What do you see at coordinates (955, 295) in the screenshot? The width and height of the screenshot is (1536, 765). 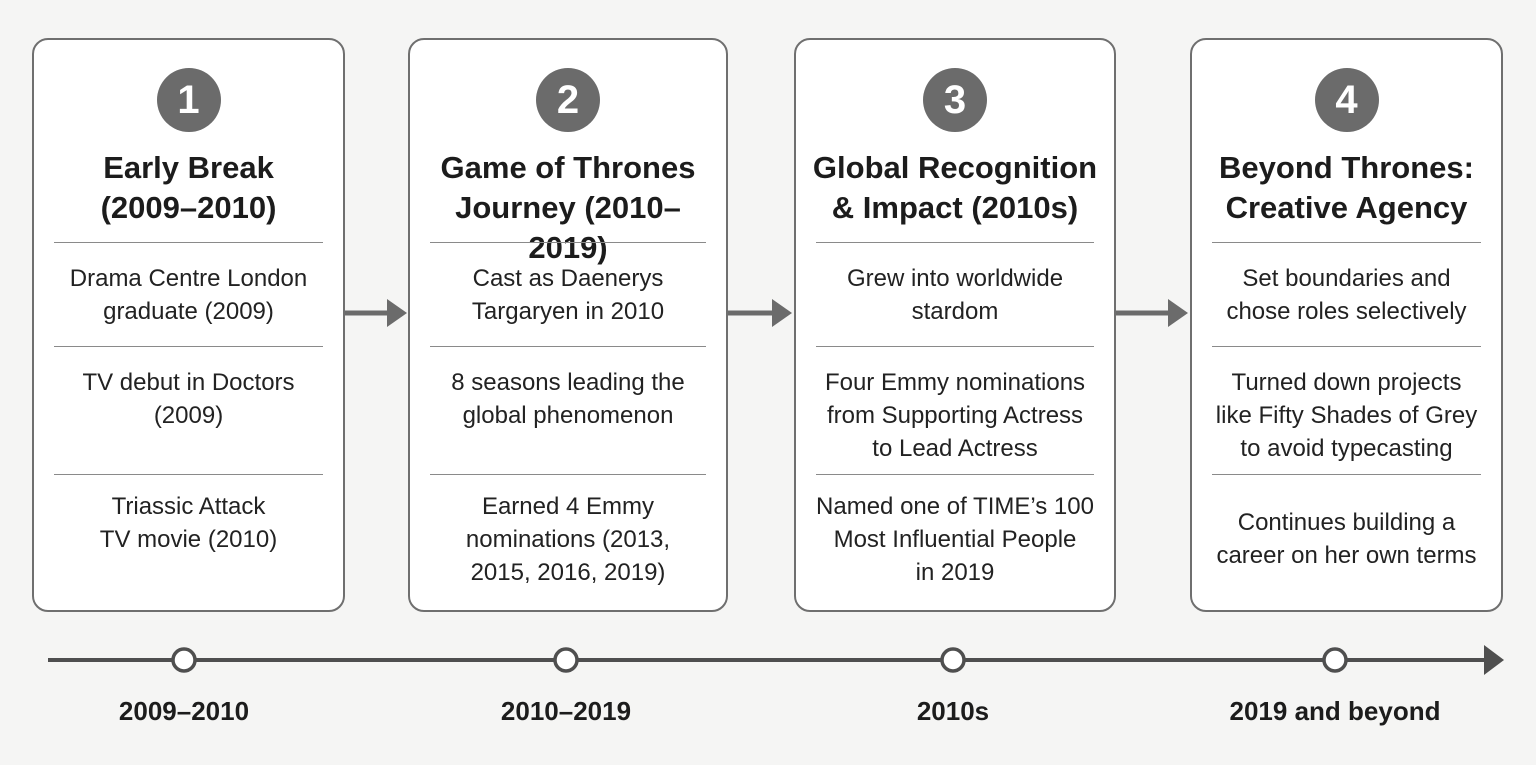 I see `stage-item: Grew into worldwide stardom` at bounding box center [955, 295].